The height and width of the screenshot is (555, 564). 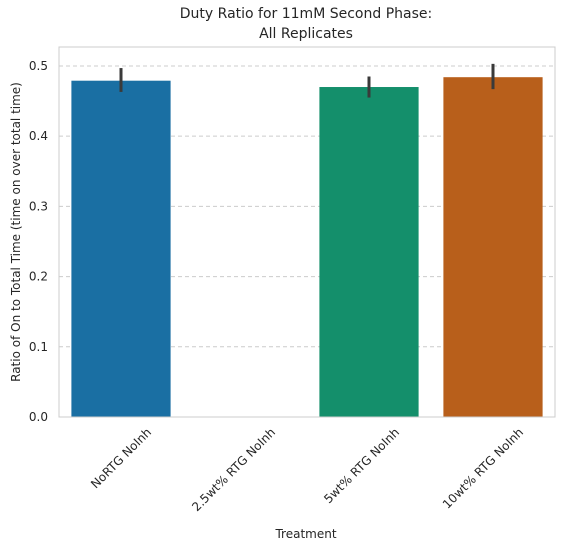 I want to click on y-tick-label: 0.4, so click(x=38, y=136).